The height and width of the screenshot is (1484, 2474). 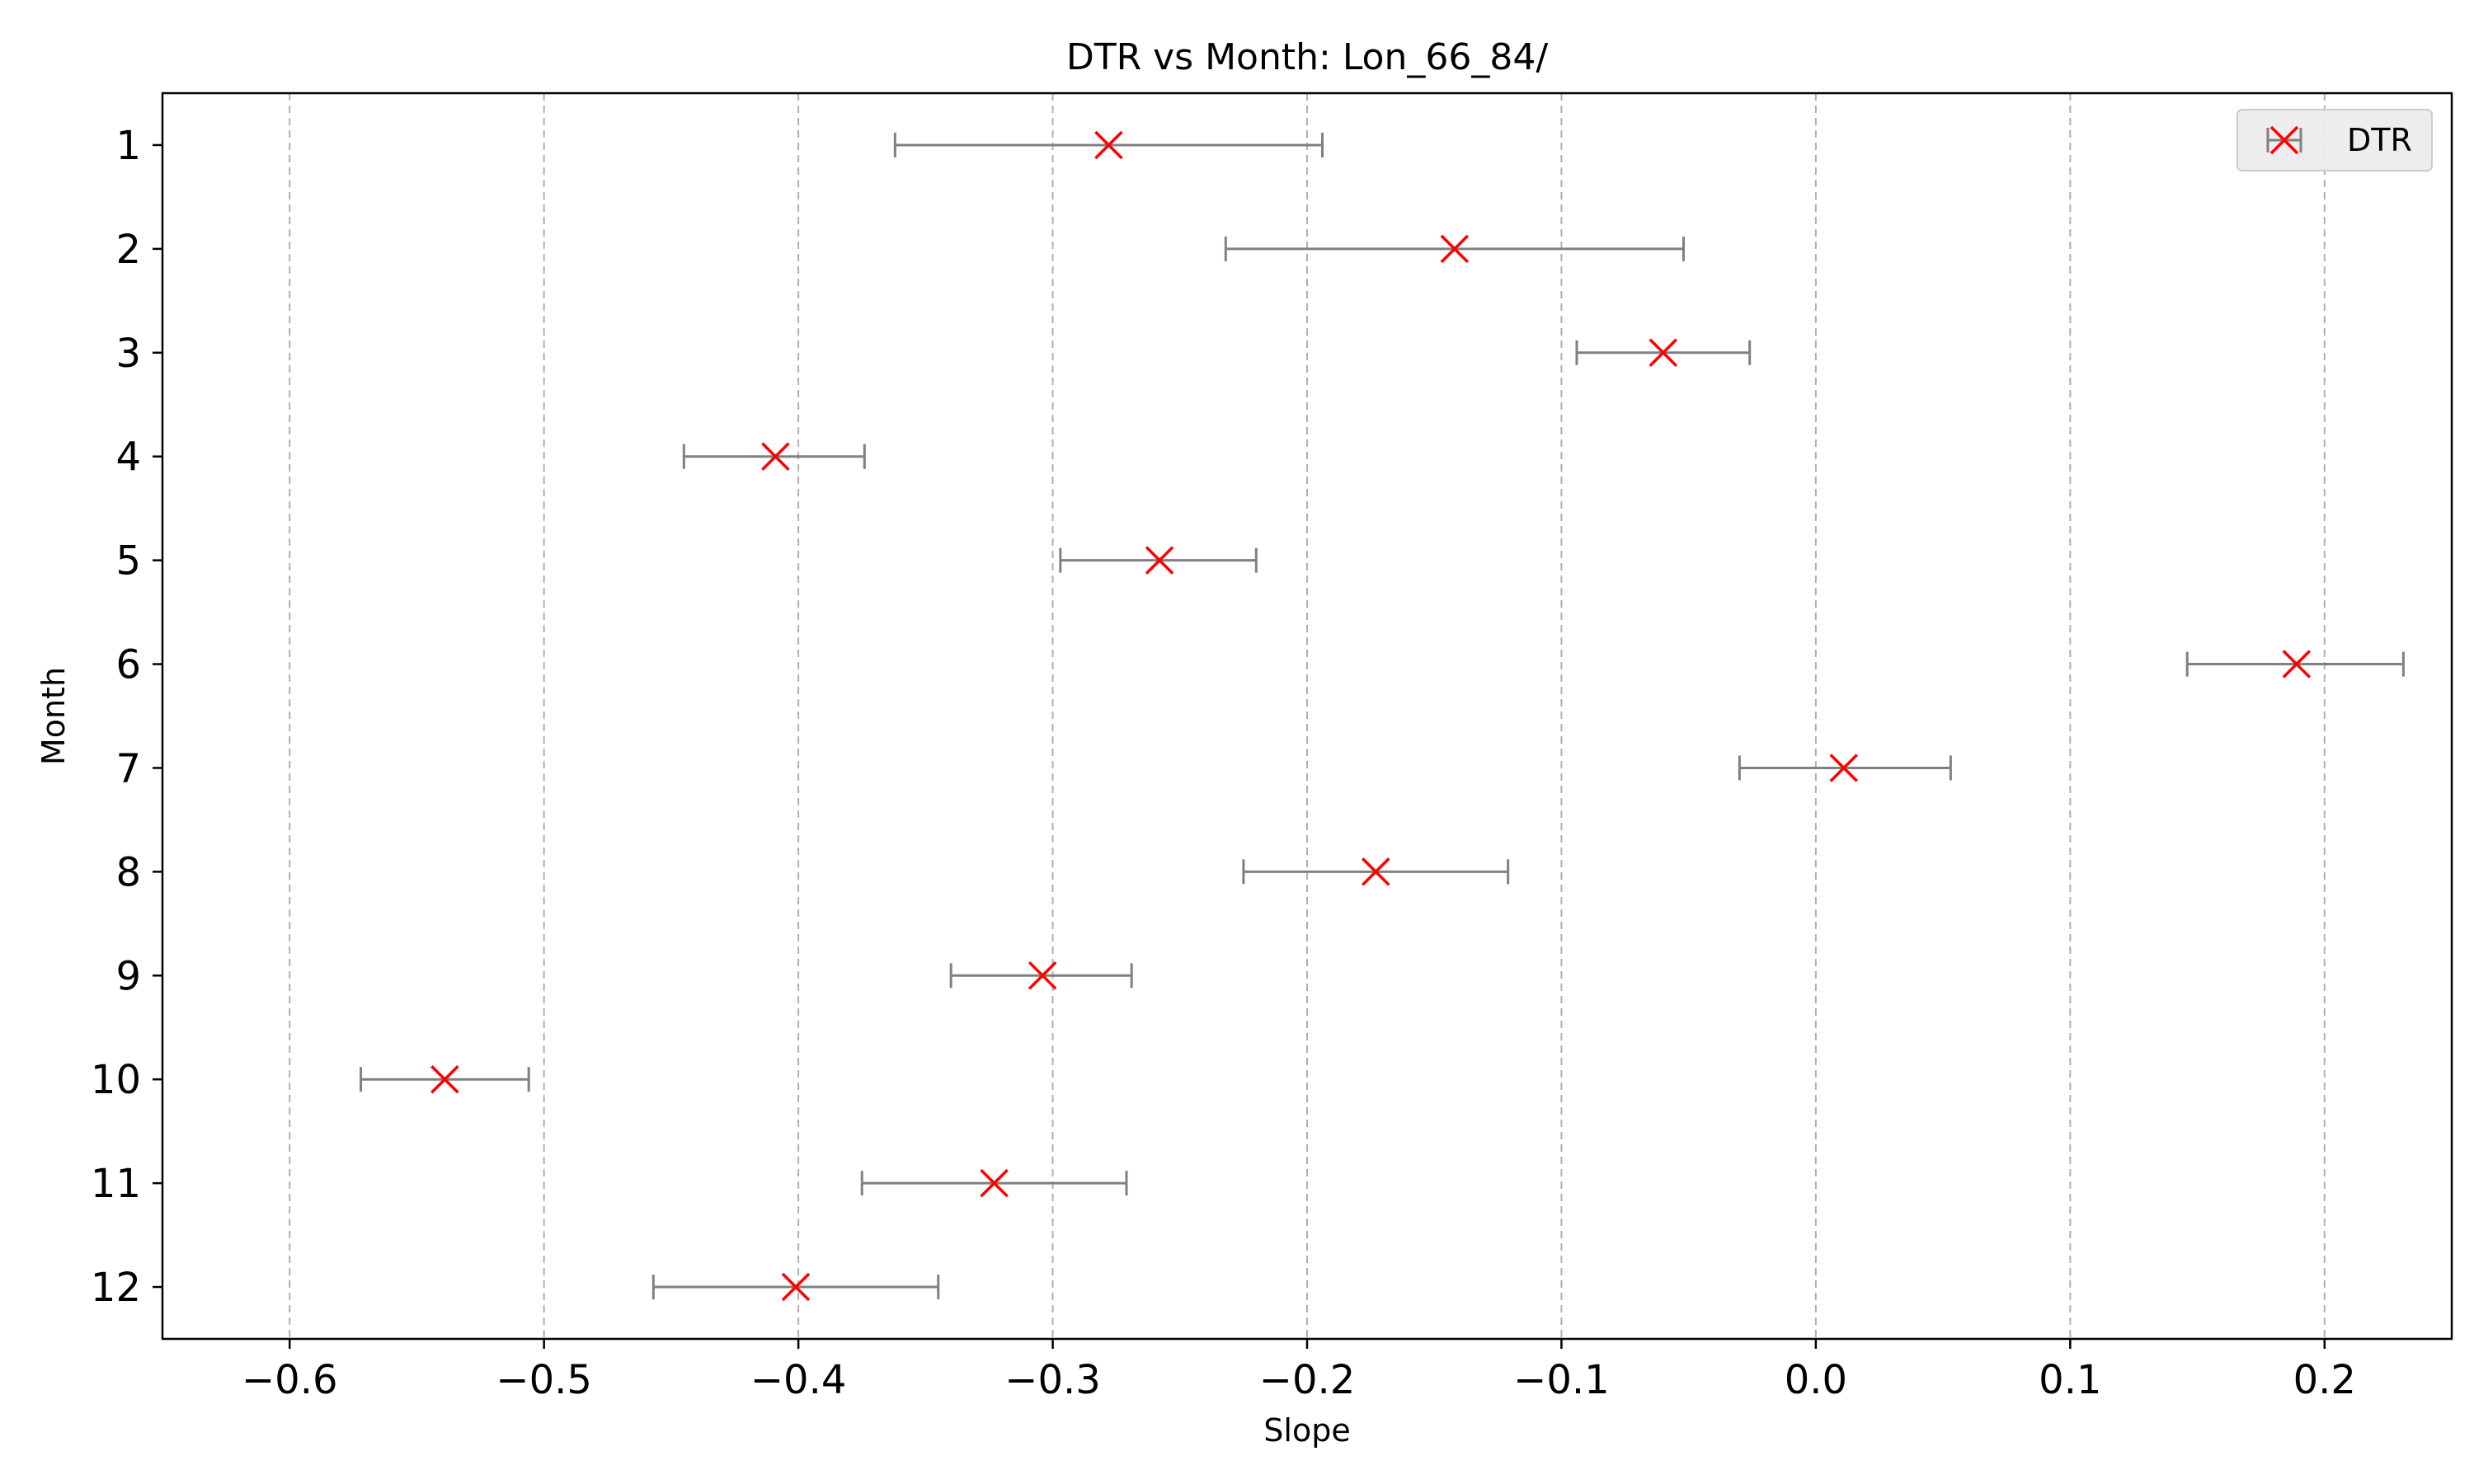 What do you see at coordinates (128, 458) in the screenshot?
I see `y-tick-label: 4` at bounding box center [128, 458].